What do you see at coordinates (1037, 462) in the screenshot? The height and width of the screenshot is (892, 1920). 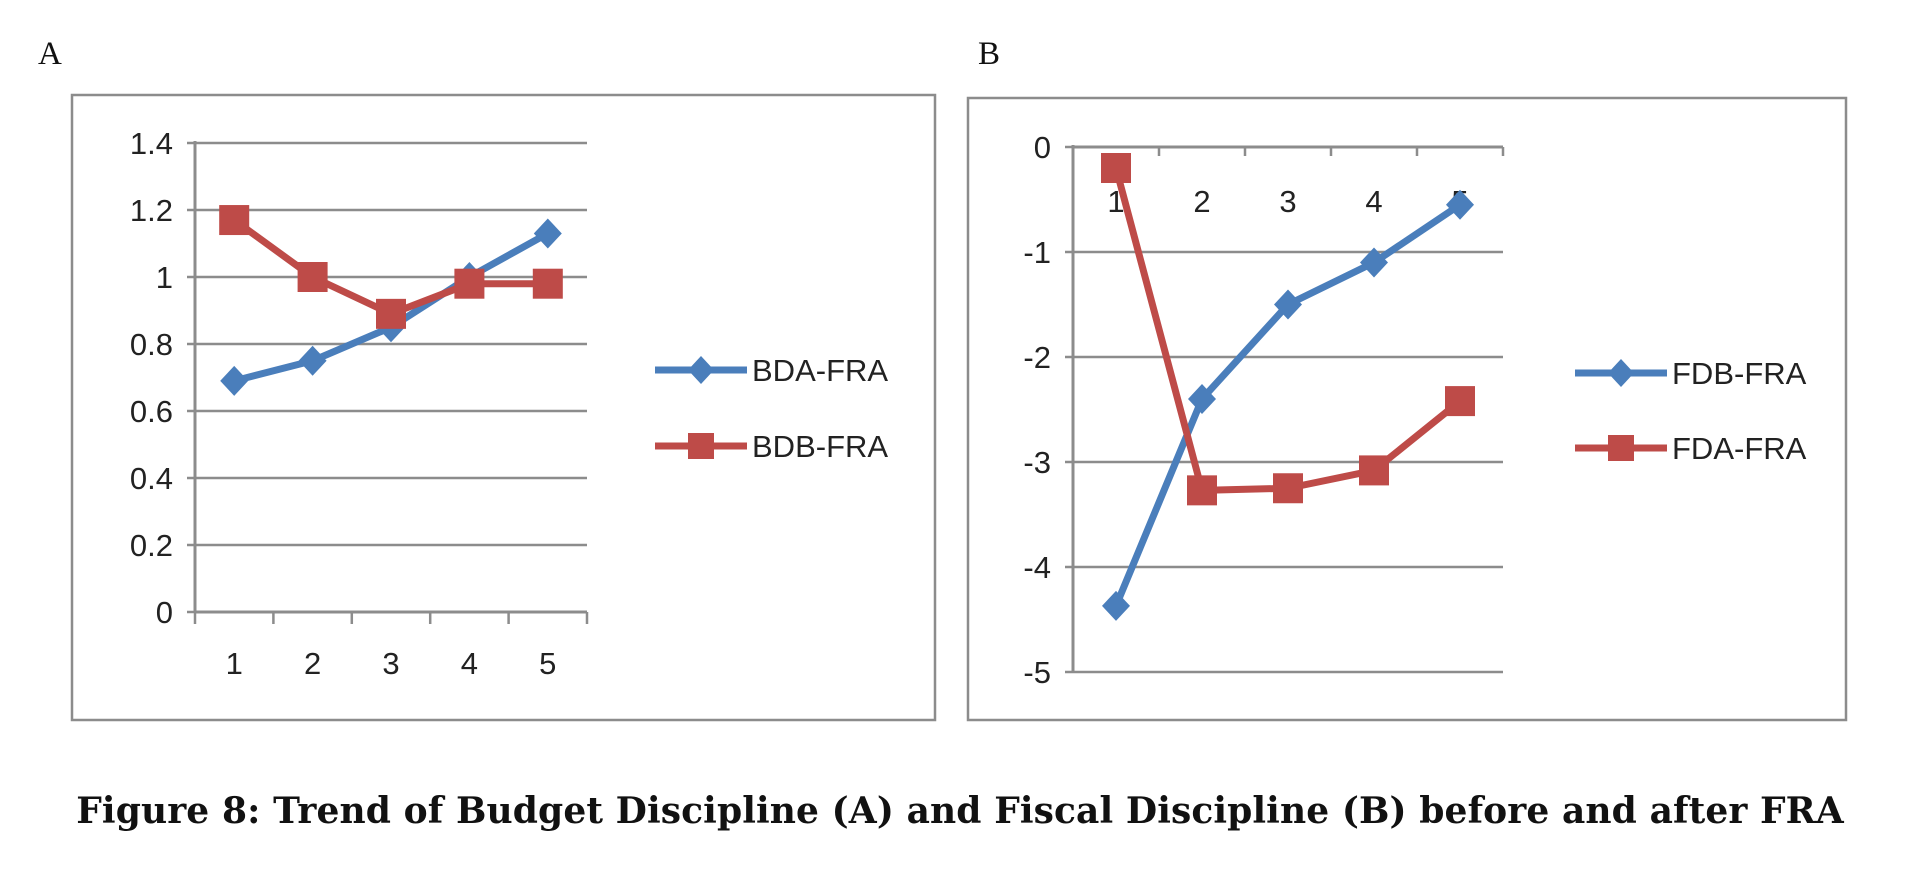 I see `y-tick-label: -3` at bounding box center [1037, 462].